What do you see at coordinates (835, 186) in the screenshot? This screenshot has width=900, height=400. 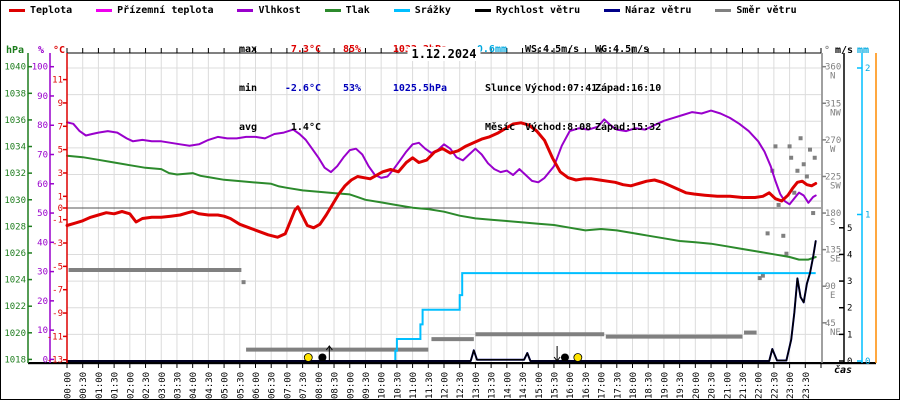 I see `direction-compass-label: SW` at bounding box center [835, 186].